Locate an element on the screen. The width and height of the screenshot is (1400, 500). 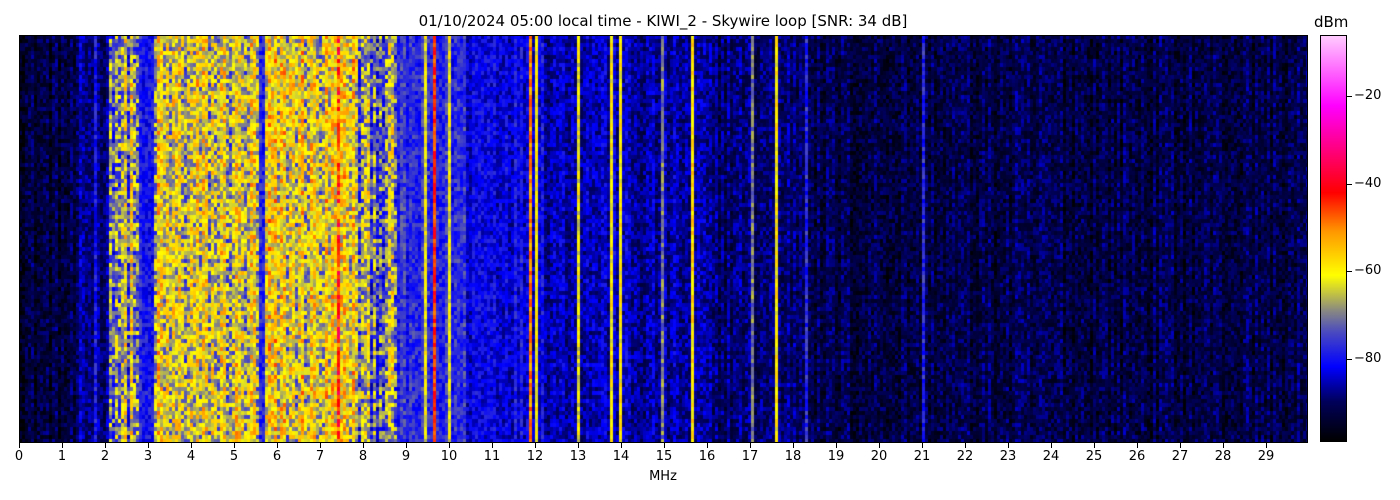
x-tick-label: 14 is located at coordinates (621, 456).